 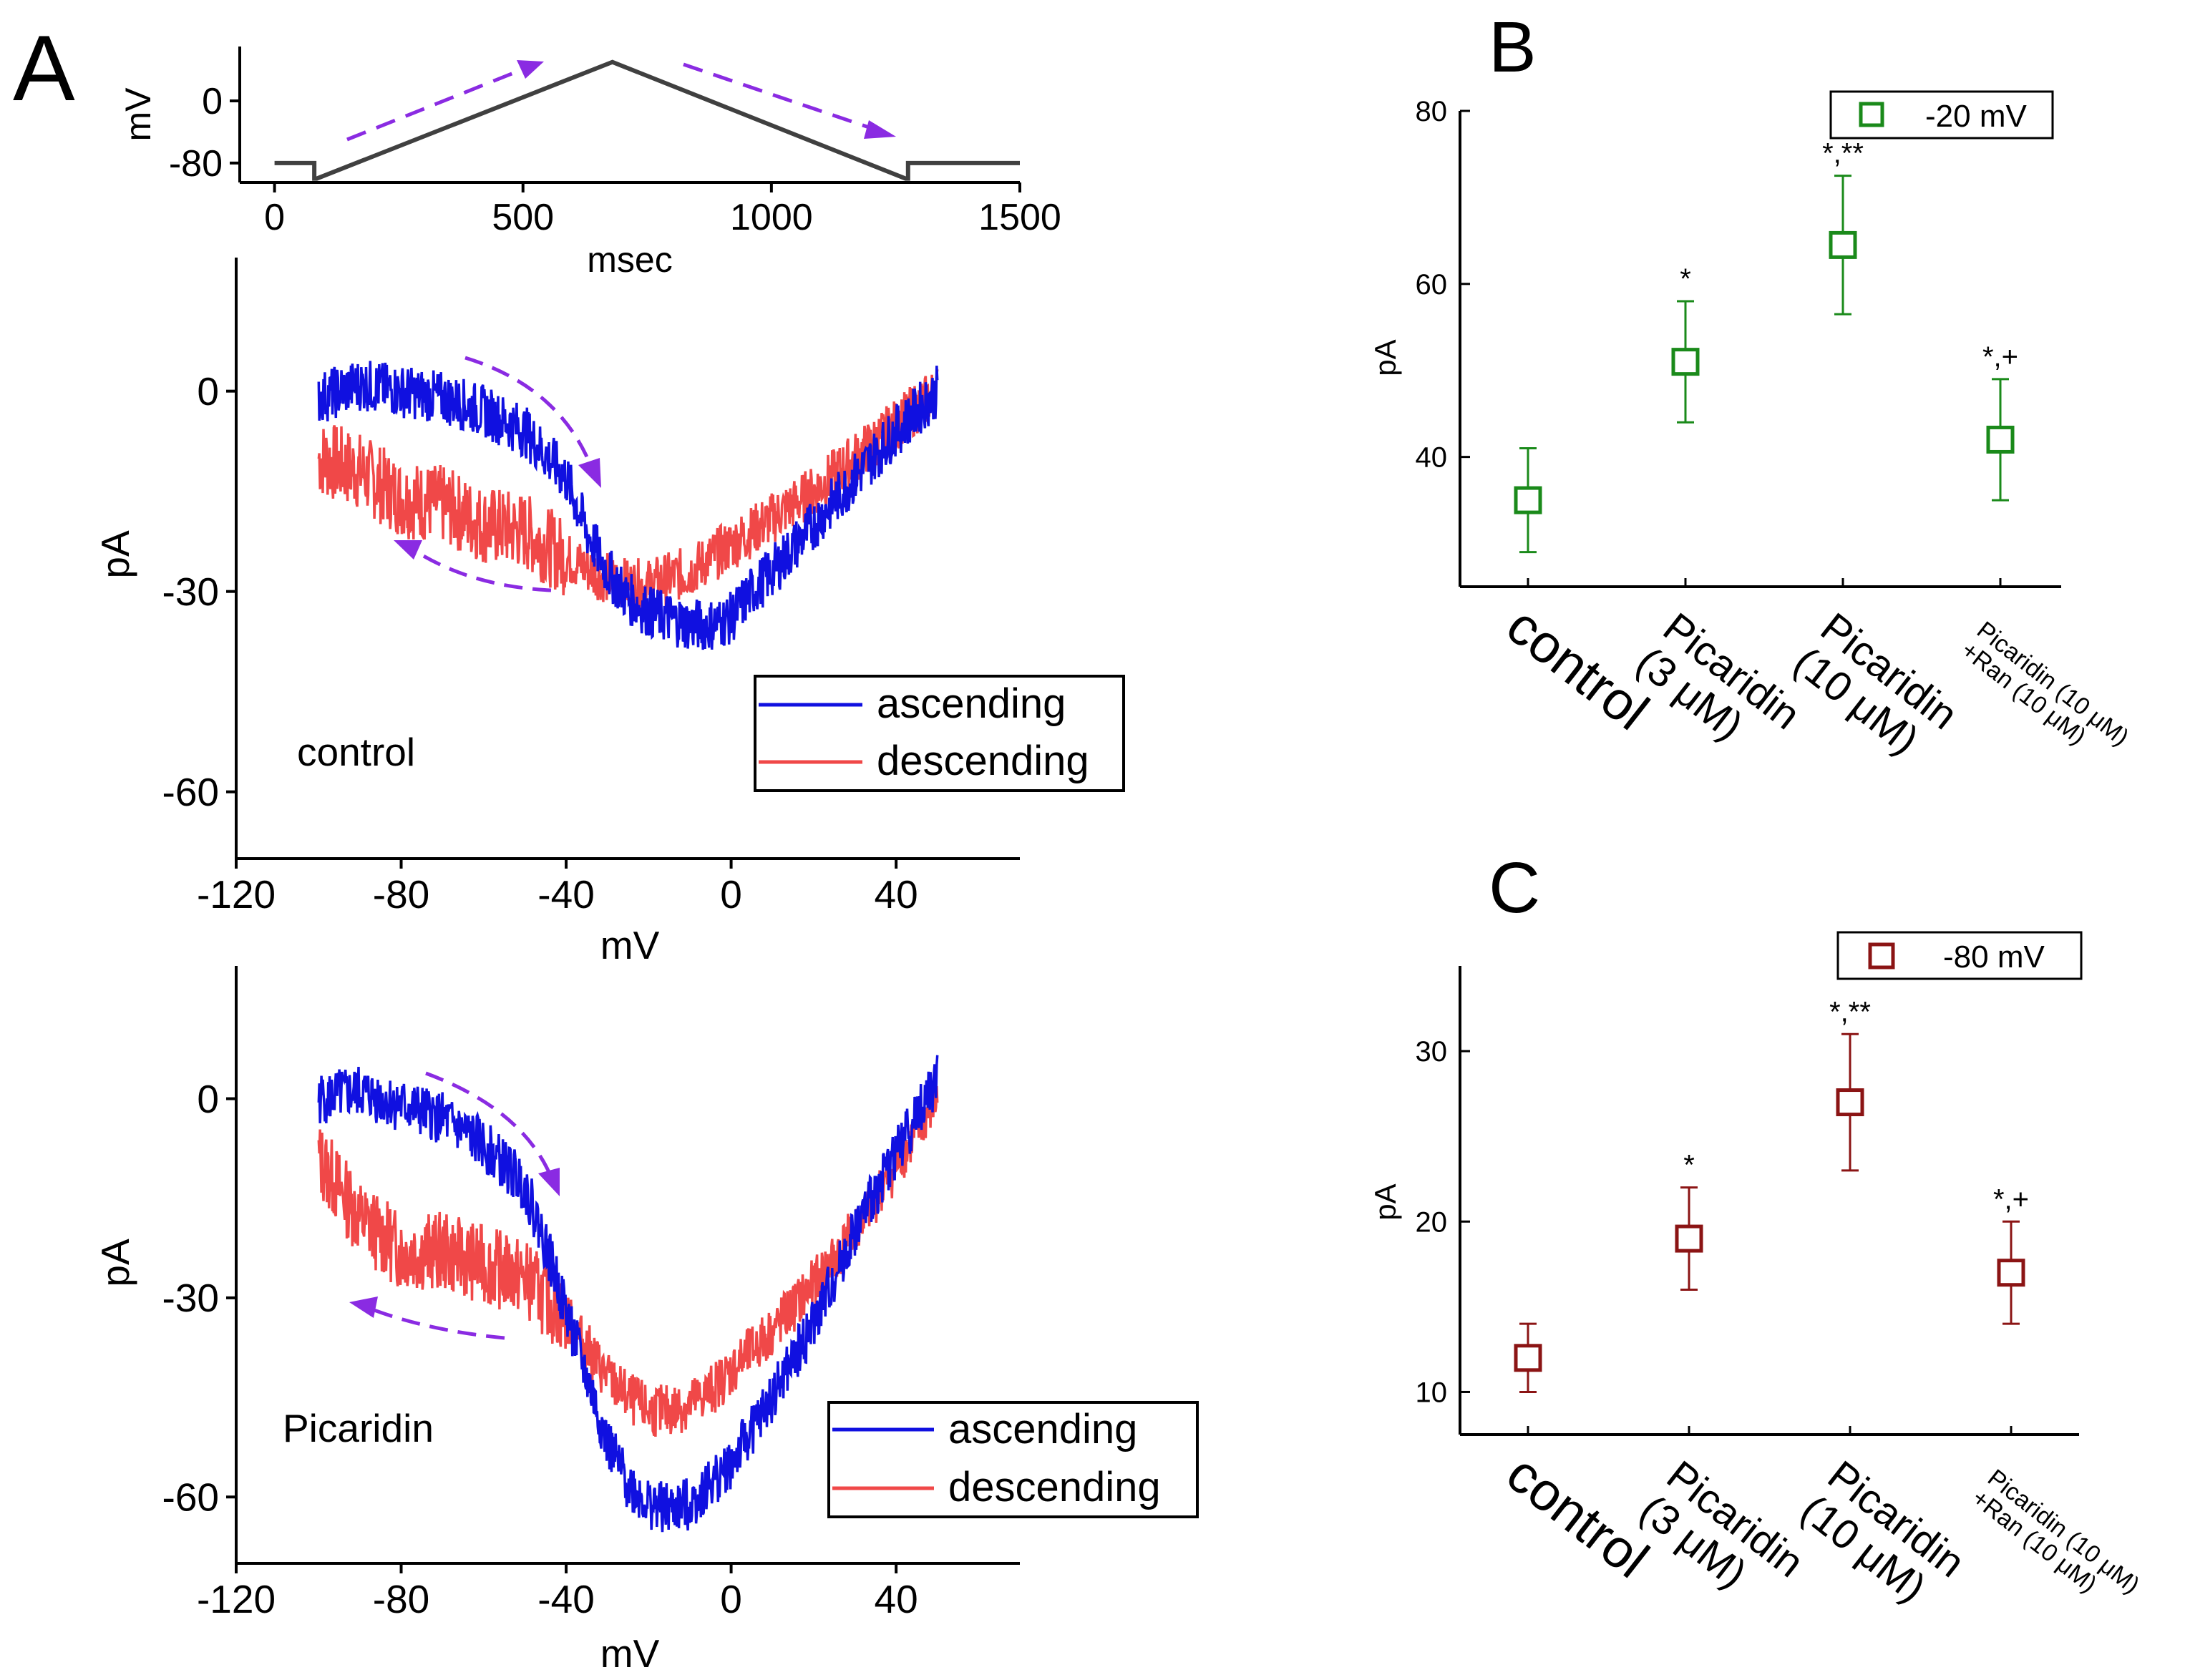 What do you see at coordinates (939, 733) in the screenshot?
I see `control-legend: ascending descending` at bounding box center [939, 733].